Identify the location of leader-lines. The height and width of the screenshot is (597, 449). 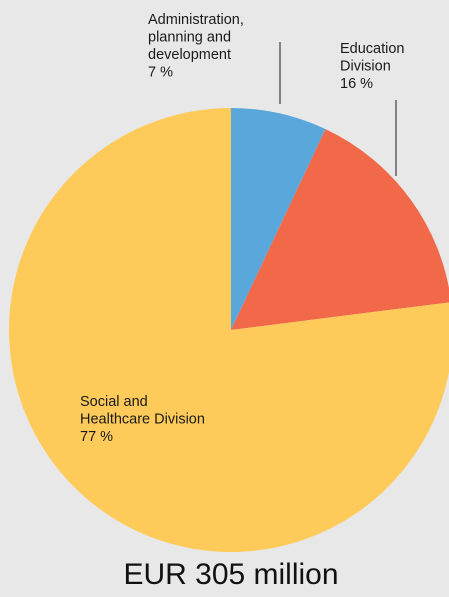
(338, 109).